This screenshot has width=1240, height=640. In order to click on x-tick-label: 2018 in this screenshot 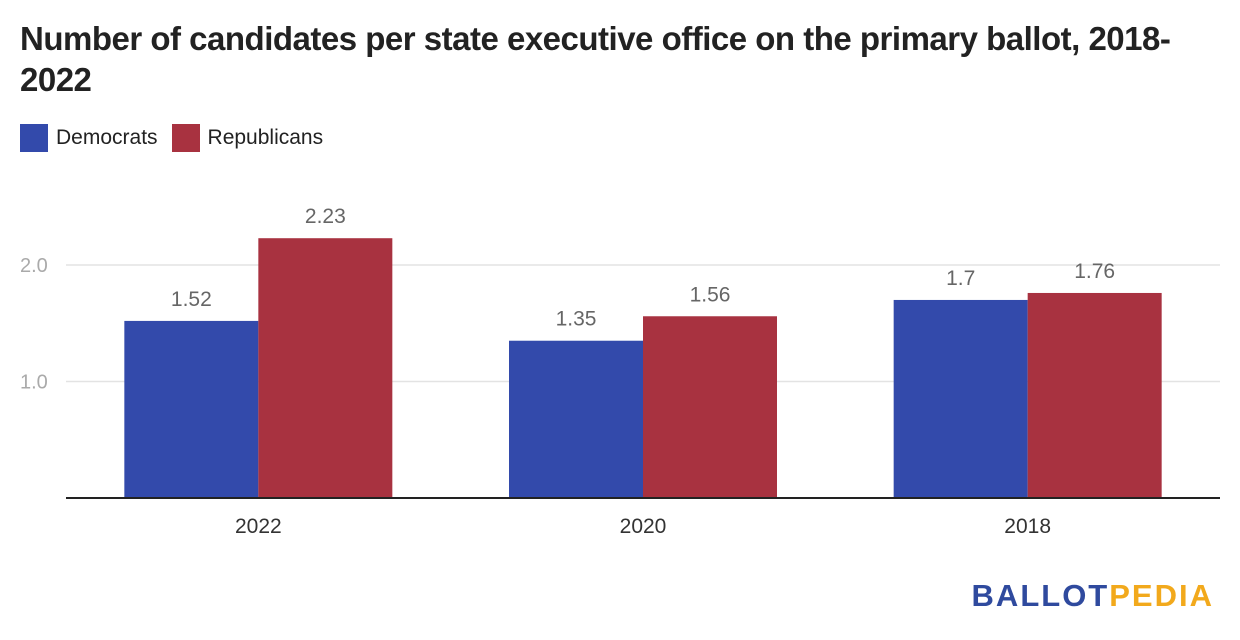, I will do `click(1027, 526)`.